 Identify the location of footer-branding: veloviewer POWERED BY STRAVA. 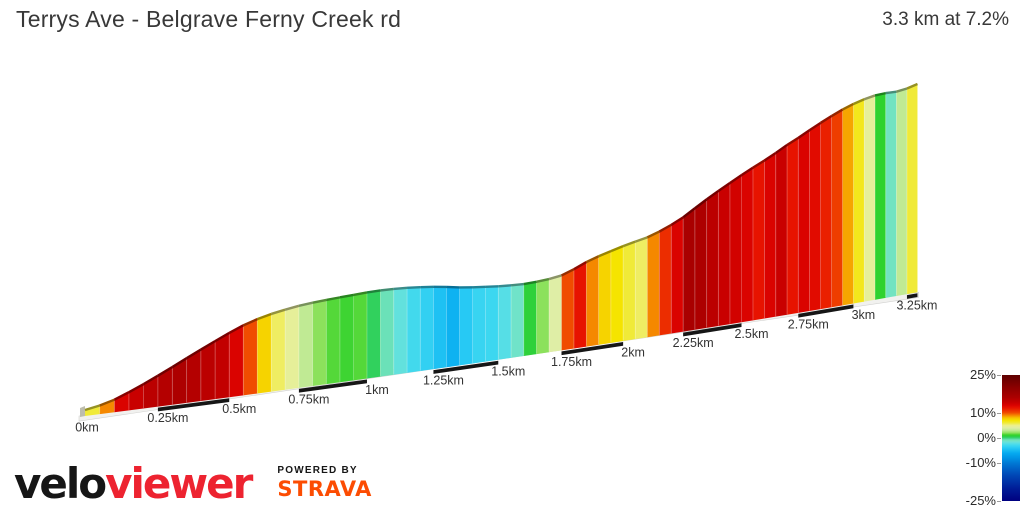
(193, 484).